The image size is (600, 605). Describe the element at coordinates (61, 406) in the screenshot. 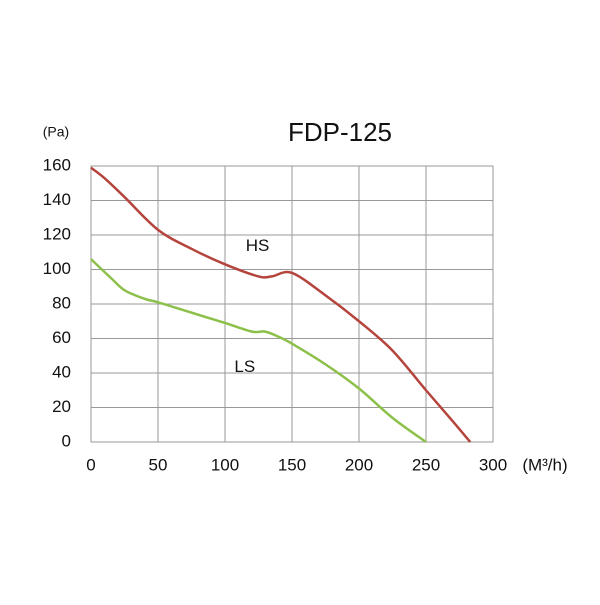

I see `y-tick-label: 20` at that location.